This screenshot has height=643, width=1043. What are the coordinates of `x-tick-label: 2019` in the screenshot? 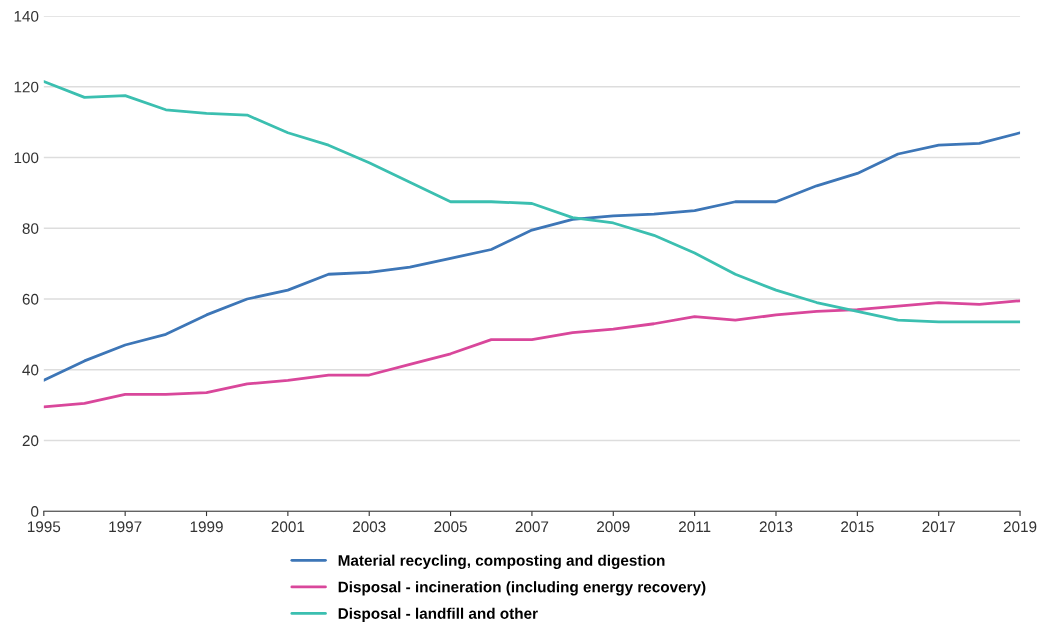 It's located at (1020, 527).